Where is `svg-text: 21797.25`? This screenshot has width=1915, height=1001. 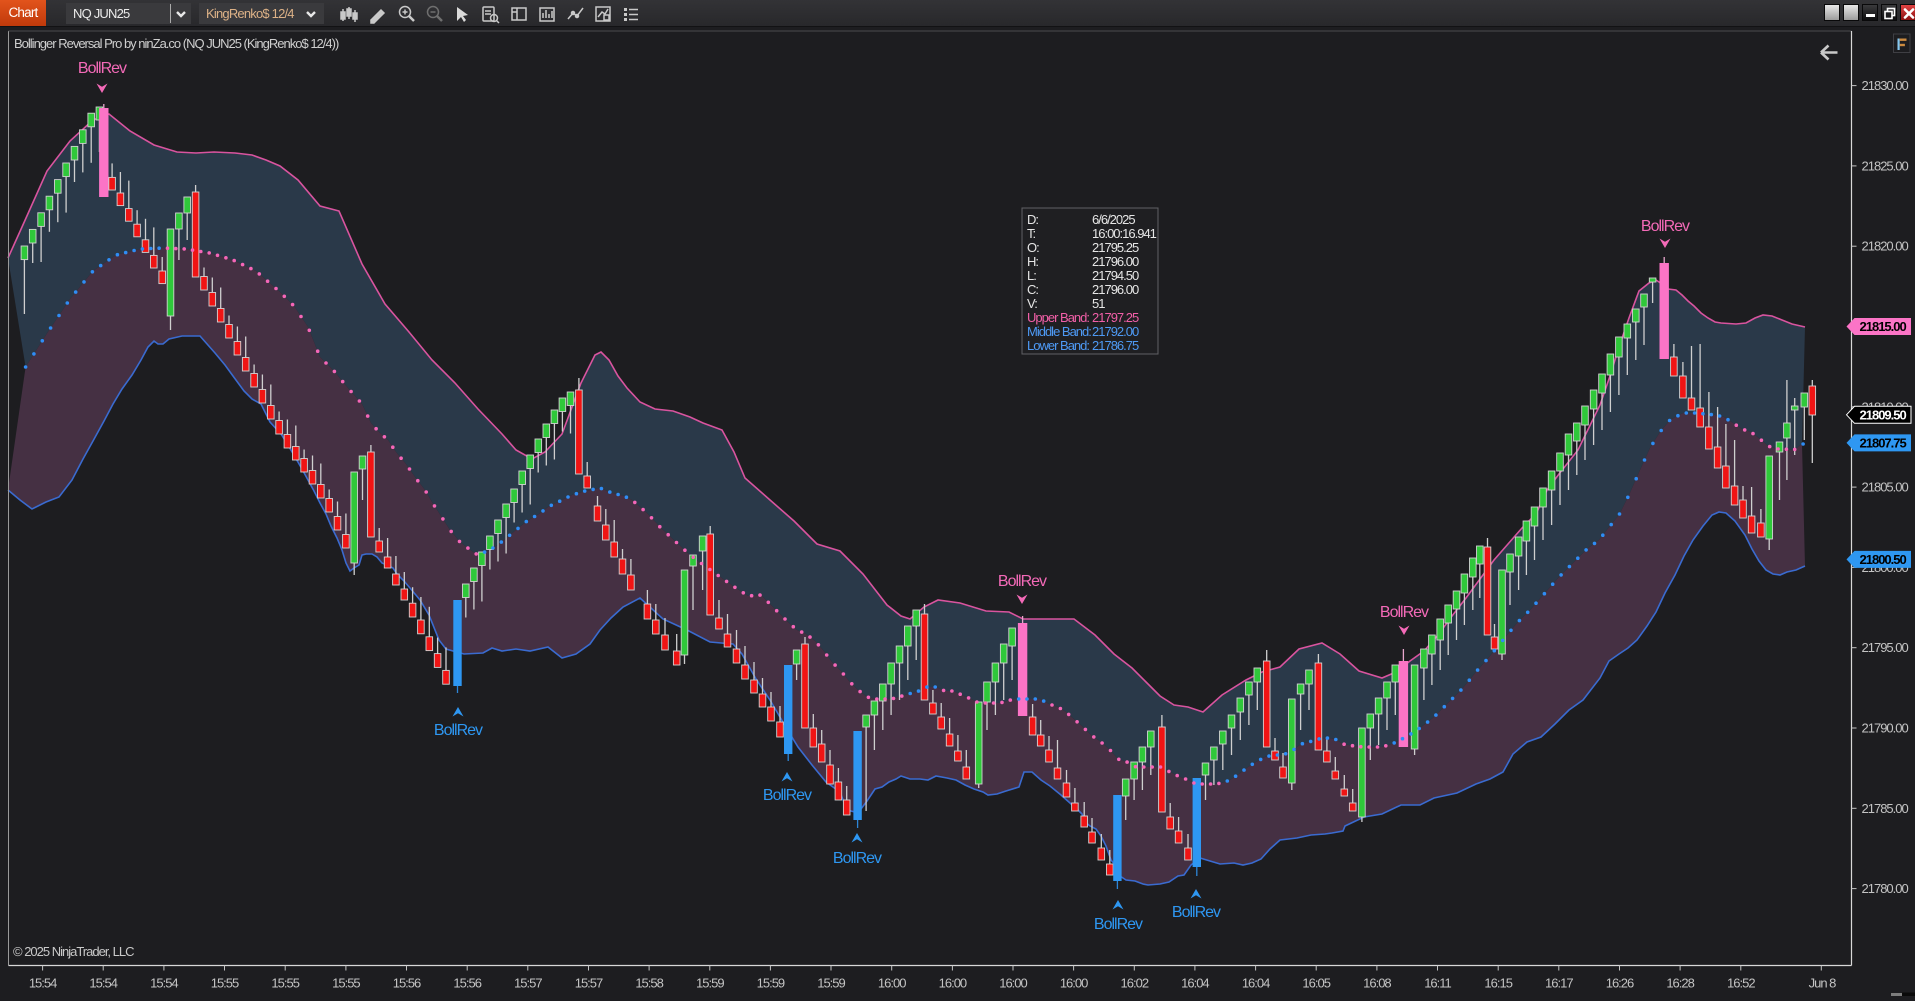
svg-text: 21797.25 is located at coordinates (1115, 317).